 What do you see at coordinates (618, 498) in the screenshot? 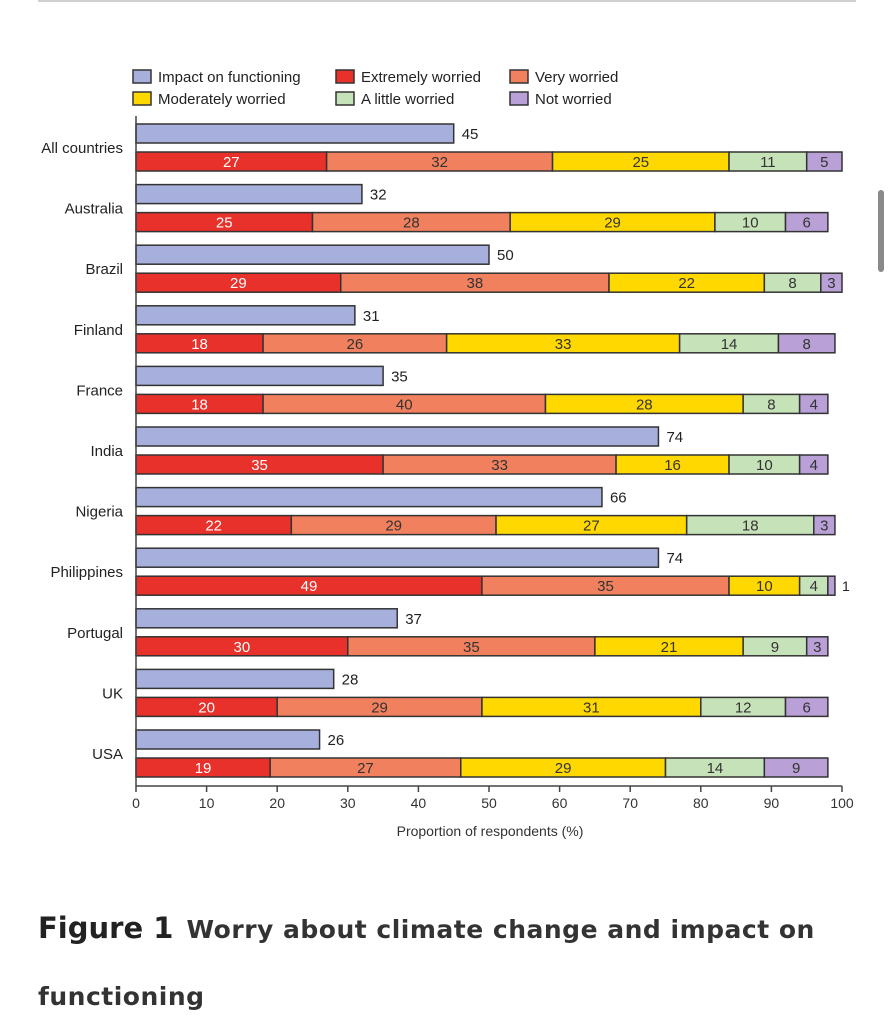
I see `impact-value-label: 66` at bounding box center [618, 498].